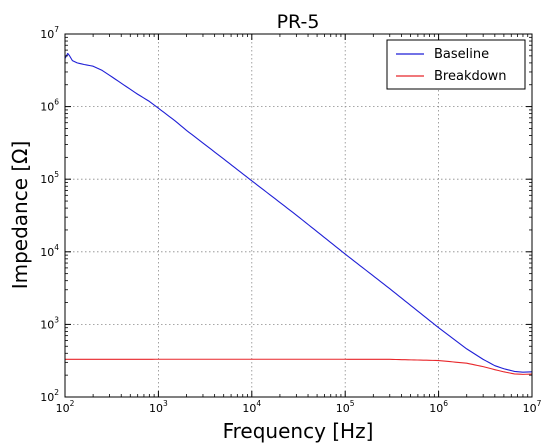  Describe the element at coordinates (49, 33) in the screenshot. I see `y-tick-label: 10⁷` at that location.